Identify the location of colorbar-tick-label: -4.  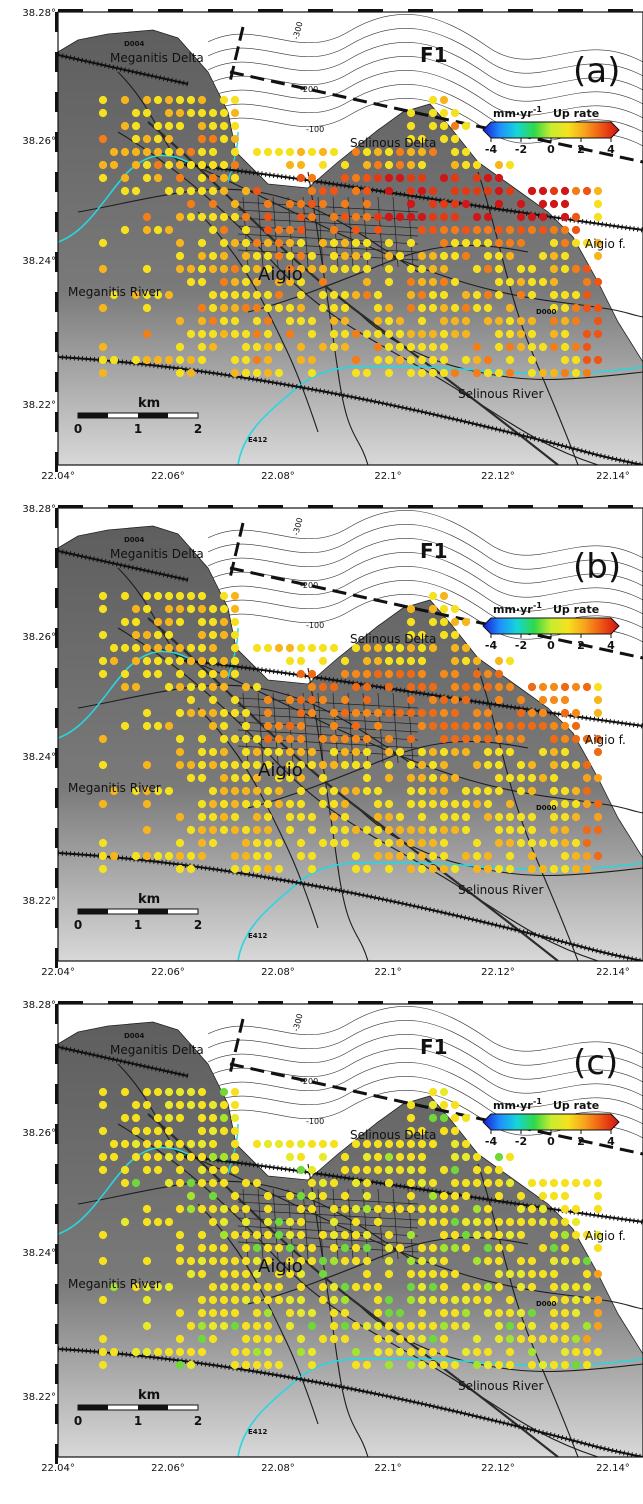
(491, 149).